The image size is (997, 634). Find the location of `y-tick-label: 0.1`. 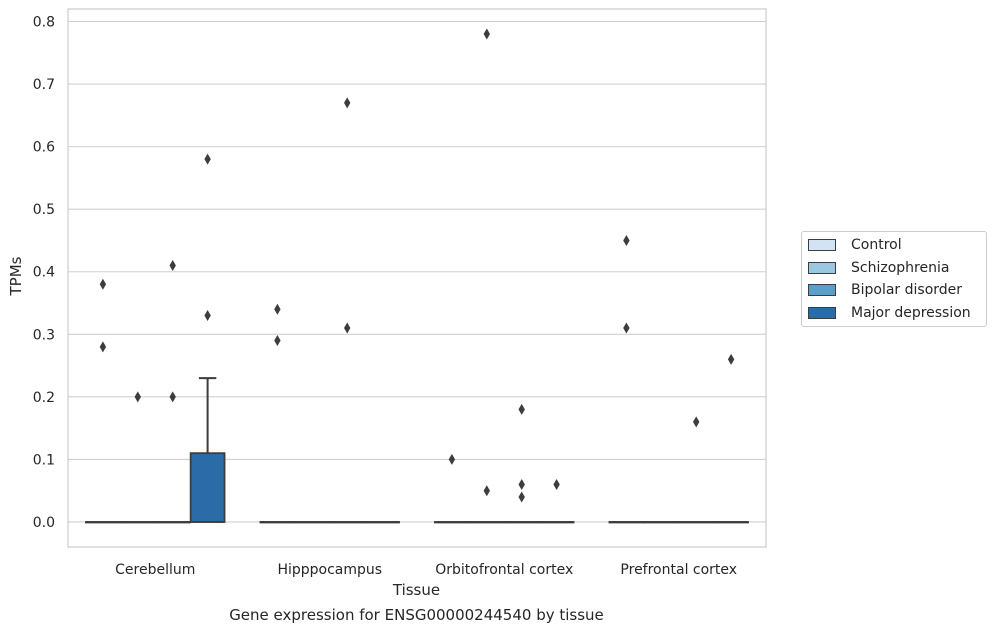

y-tick-label: 0.1 is located at coordinates (44, 460).